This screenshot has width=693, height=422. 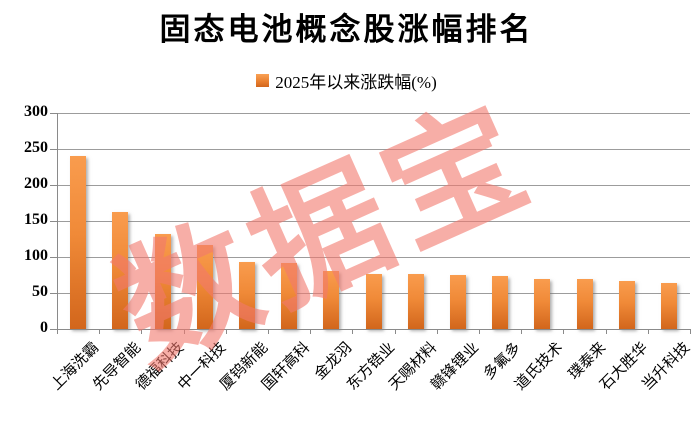 What do you see at coordinates (373, 301) in the screenshot?
I see `bar-东方锆业` at bounding box center [373, 301].